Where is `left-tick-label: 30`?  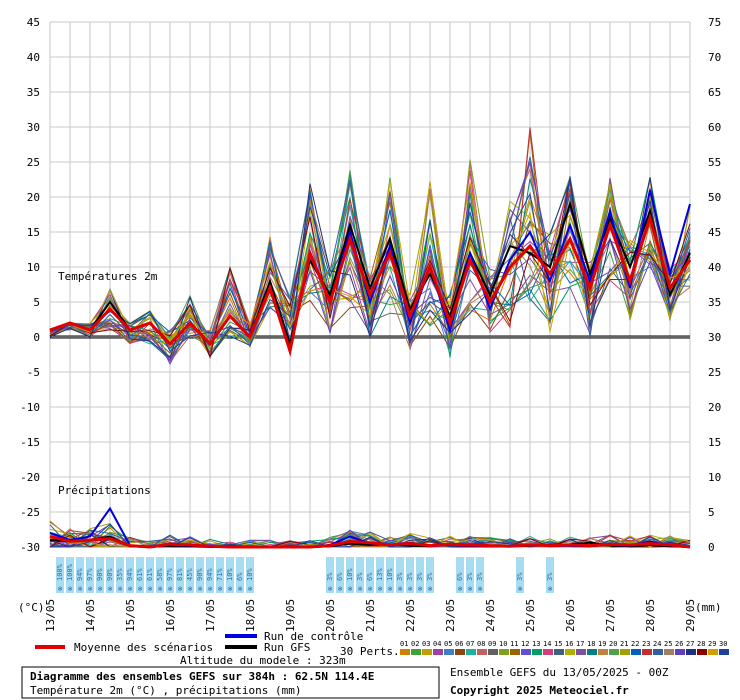
left-tick-label: 30 is located at coordinates (33, 127).